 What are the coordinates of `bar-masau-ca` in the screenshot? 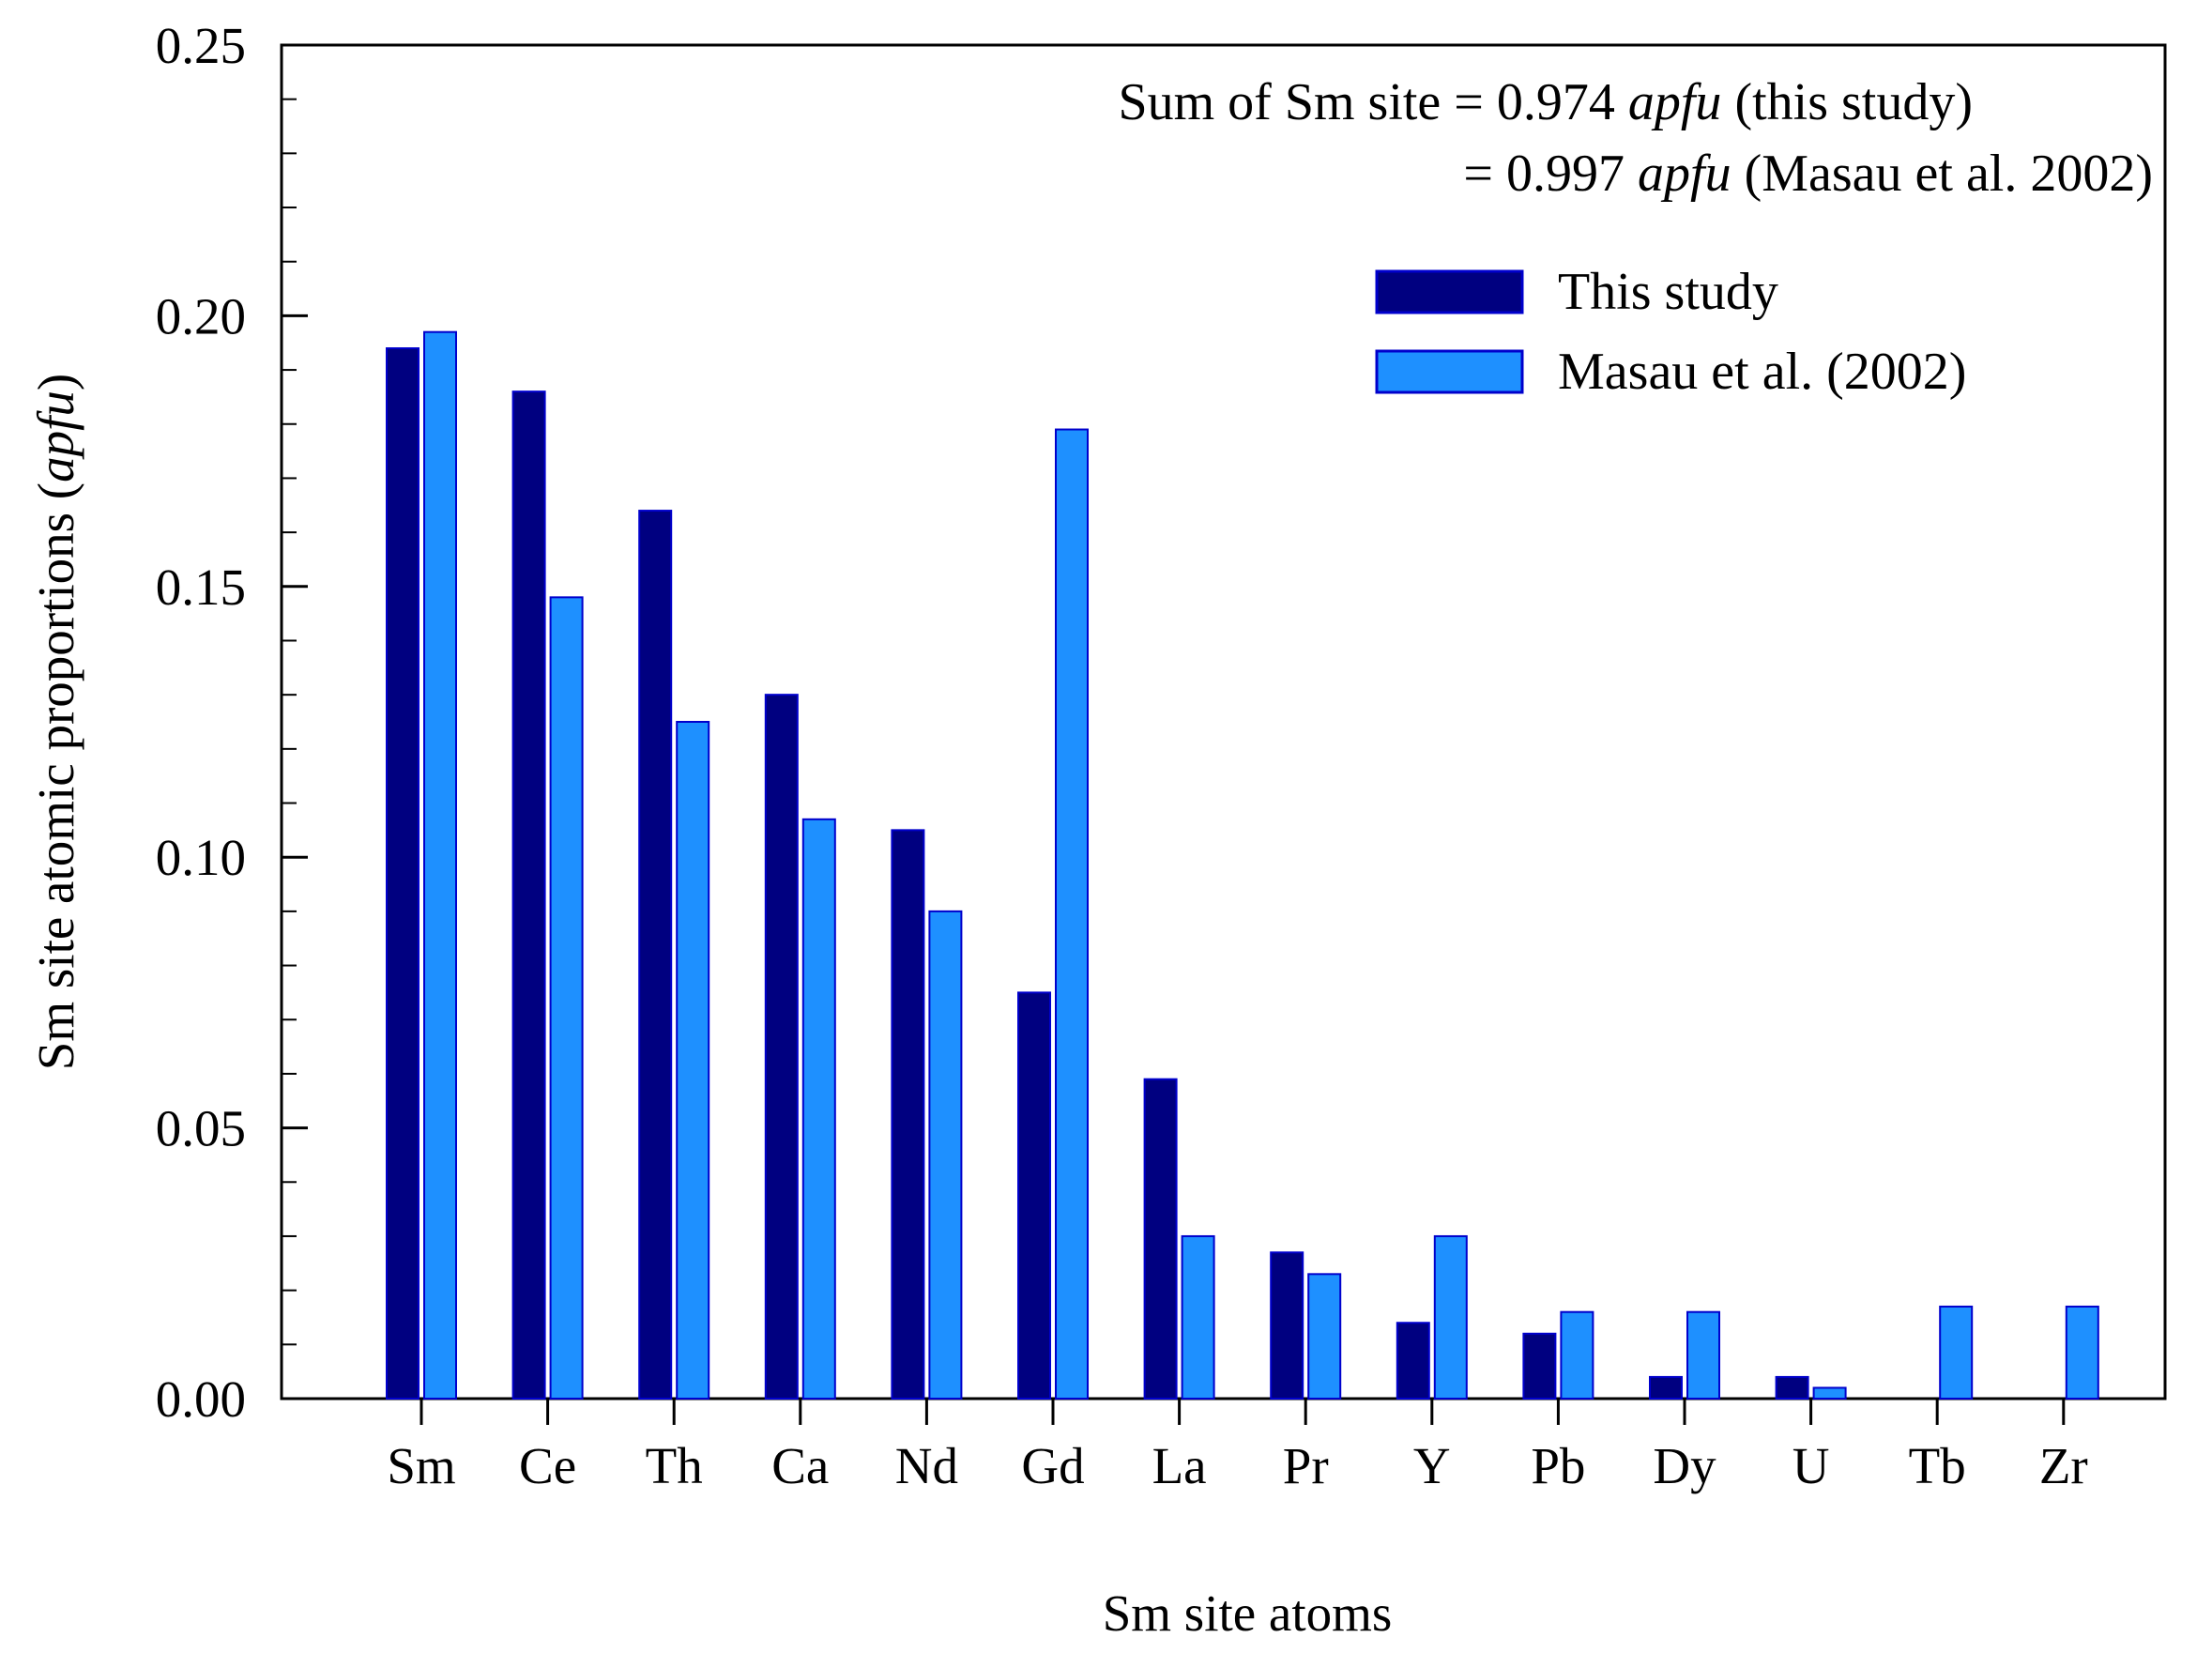 It's located at (818, 1109).